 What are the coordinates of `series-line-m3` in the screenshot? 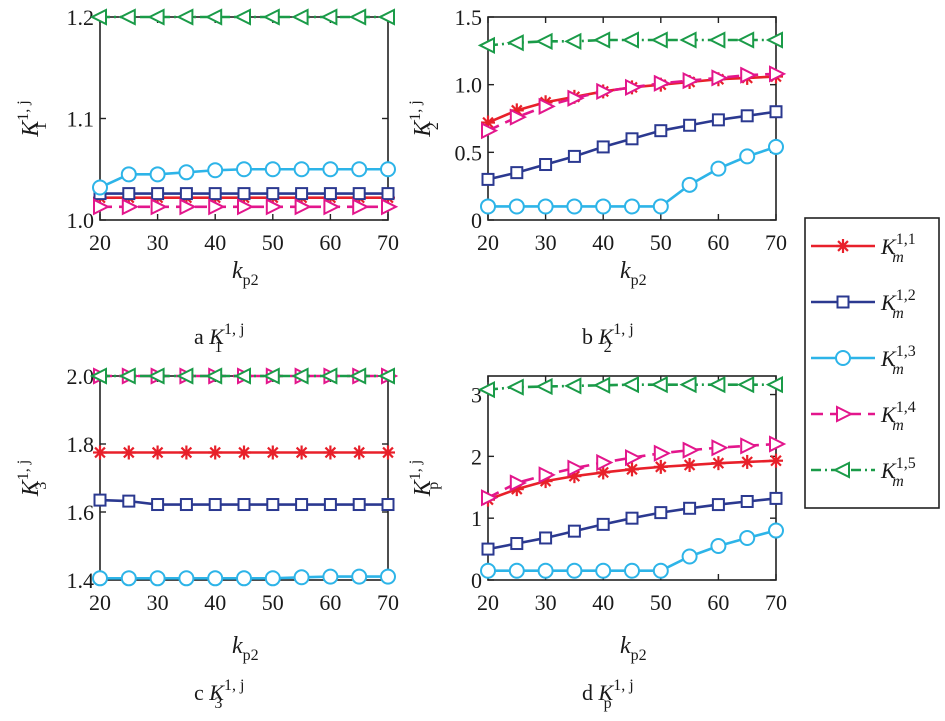 It's located at (632, 176).